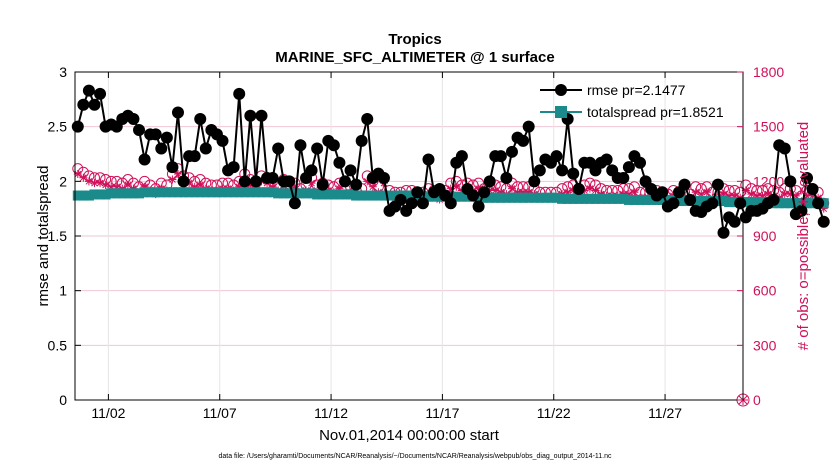 The height and width of the screenshot is (470, 830). Describe the element at coordinates (43, 236) in the screenshot. I see `y-axis-label: rmse and totalspread` at that location.